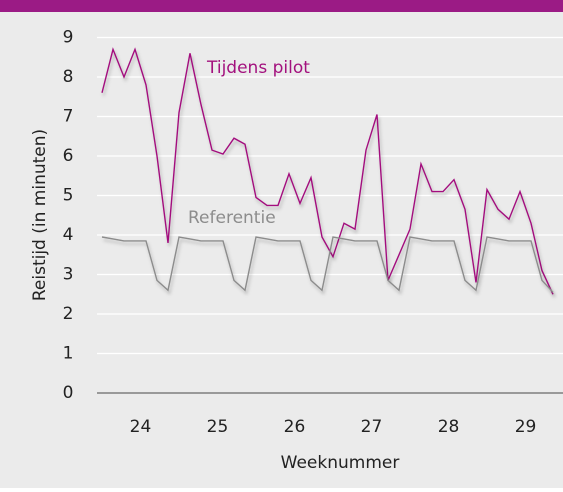  I want to click on y-tick-label: 6, so click(68, 156).